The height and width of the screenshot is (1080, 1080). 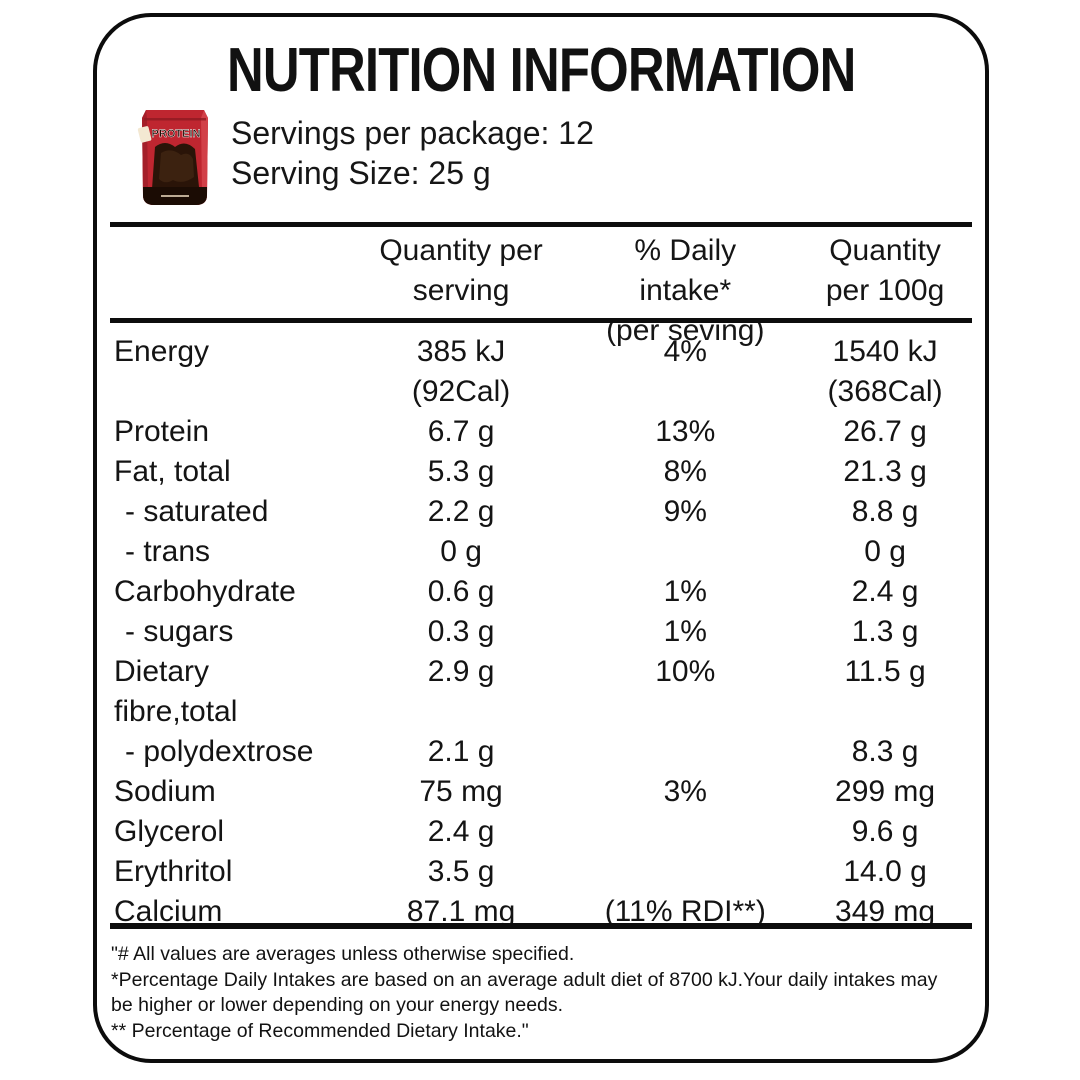 I want to click on pouch-seal-crease, so click(x=175, y=119).